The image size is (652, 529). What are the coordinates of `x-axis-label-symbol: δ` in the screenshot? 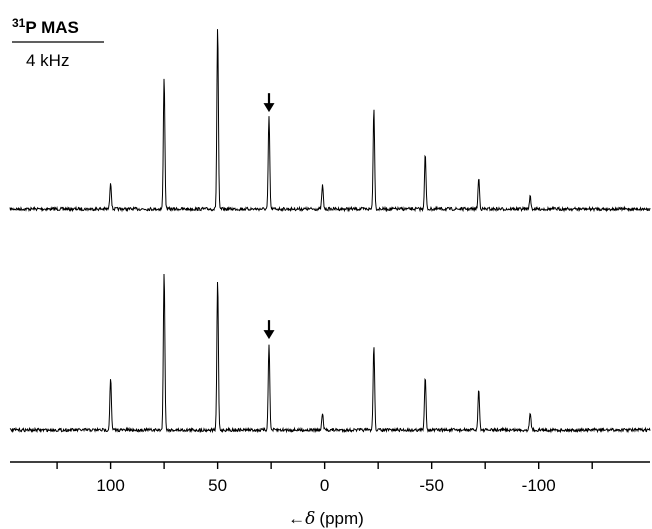 It's located at (310, 519).